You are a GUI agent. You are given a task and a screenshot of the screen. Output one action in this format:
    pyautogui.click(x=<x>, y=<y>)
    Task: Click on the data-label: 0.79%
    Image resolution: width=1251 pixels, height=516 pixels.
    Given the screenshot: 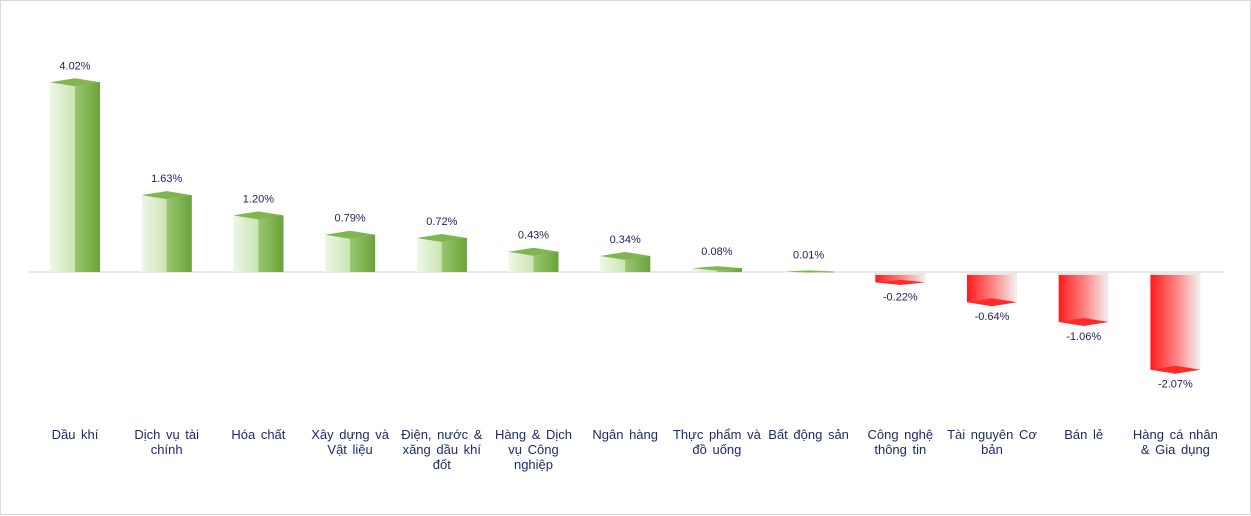 What is the action you would take?
    pyautogui.click(x=349, y=219)
    